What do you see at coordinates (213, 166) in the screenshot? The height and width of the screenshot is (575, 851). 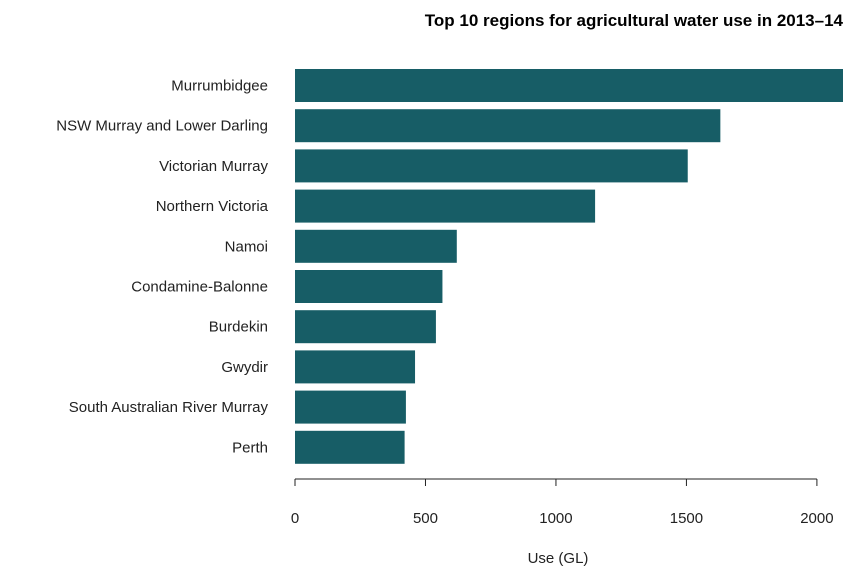 I see `category-label: Victorian Murray` at bounding box center [213, 166].